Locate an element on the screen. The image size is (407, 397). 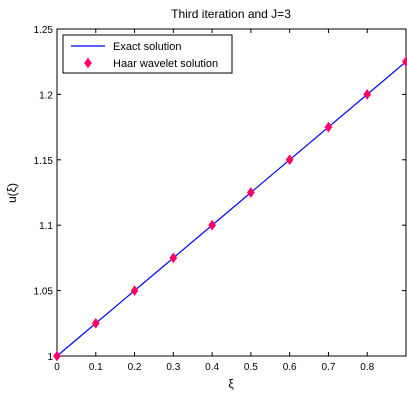
x-axis-label: ξ is located at coordinates (231, 384).